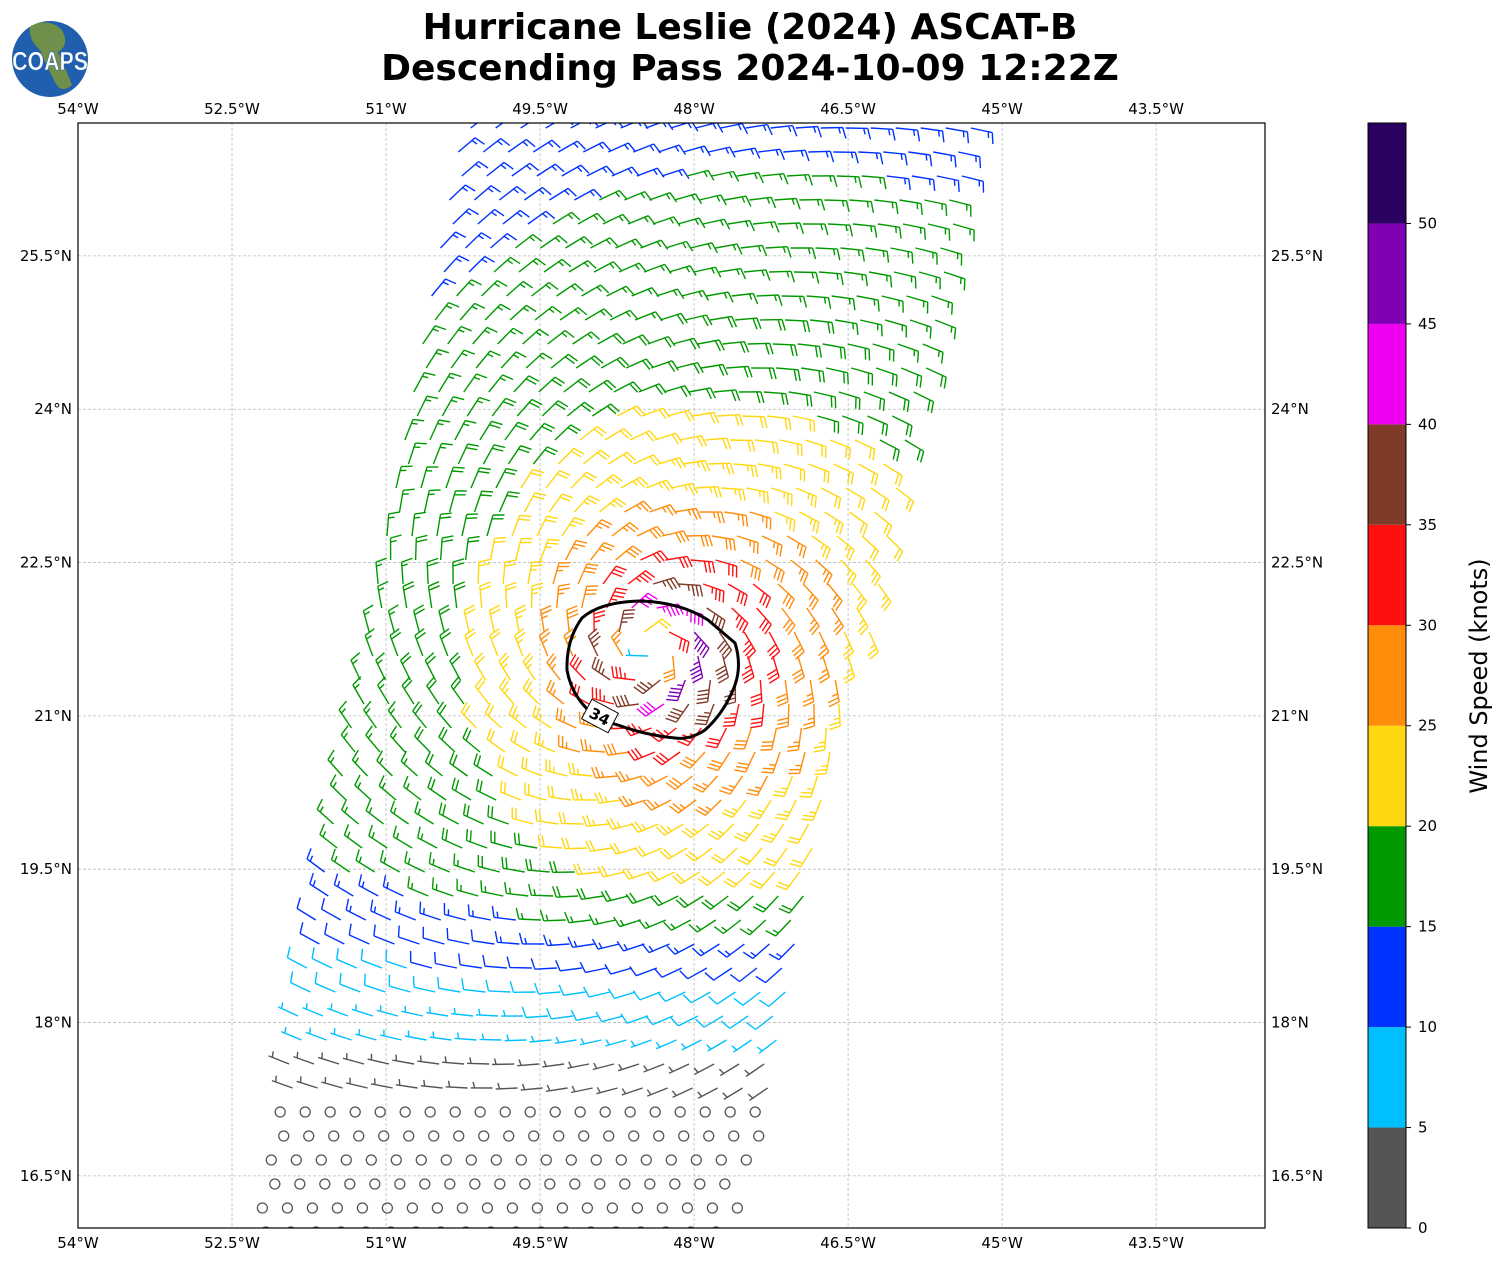  What do you see at coordinates (1290, 409) in the screenshot?
I see `lat-tick-label: 24°N` at bounding box center [1290, 409].